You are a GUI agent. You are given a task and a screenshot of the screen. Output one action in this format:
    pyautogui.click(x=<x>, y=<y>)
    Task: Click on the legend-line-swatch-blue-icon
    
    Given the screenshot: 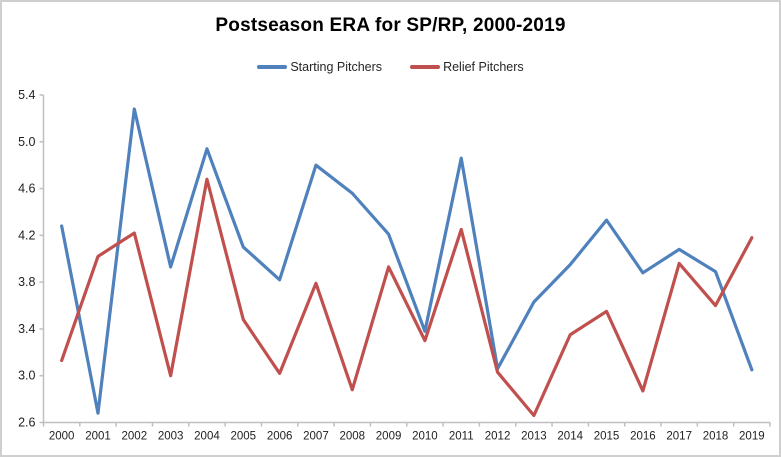 What is the action you would take?
    pyautogui.click(x=272, y=67)
    